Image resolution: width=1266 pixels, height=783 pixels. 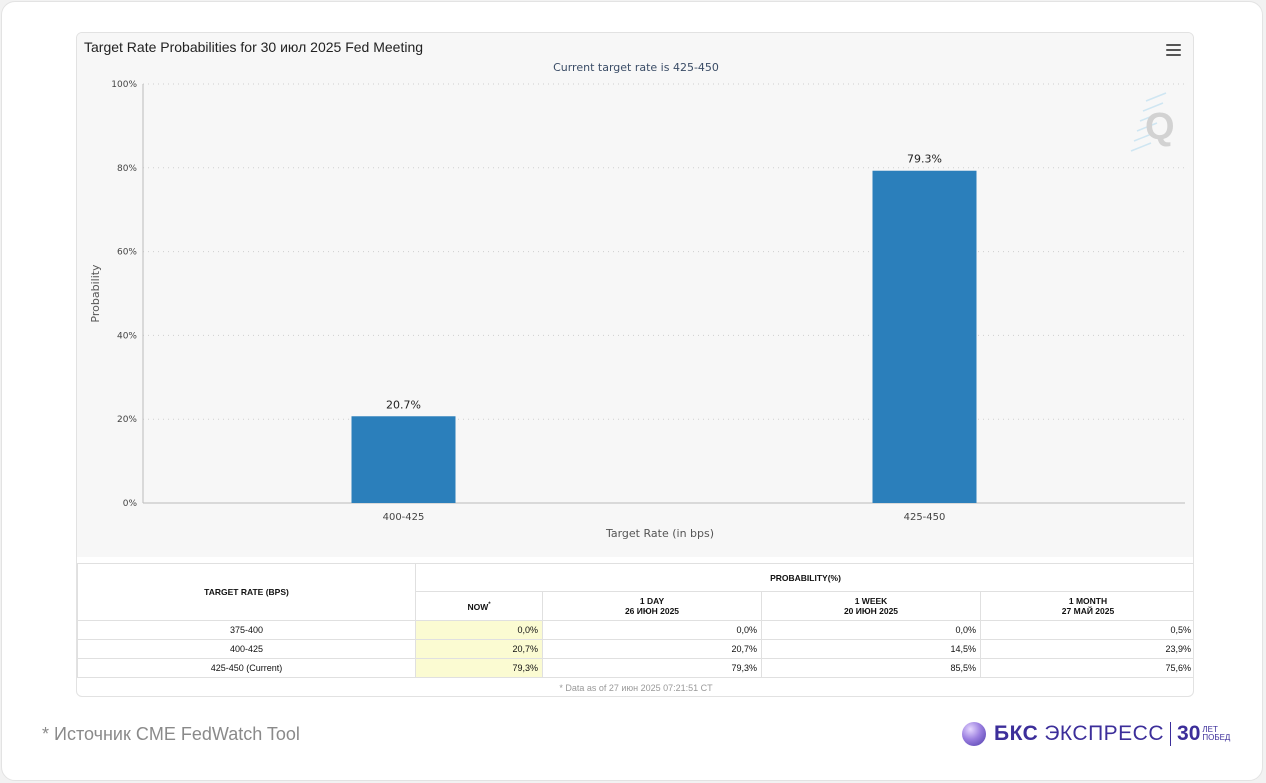 I want to click on table-header-row: TARGET RATE (BPS) PROBABILITY(%), so click(x=635, y=592).